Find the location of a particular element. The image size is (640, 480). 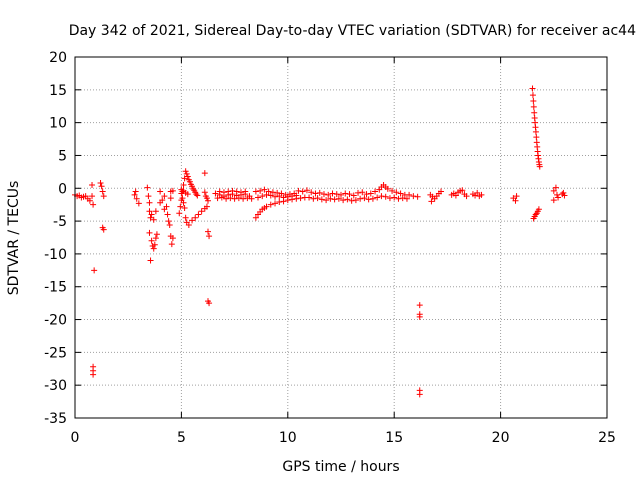

y-tick-label: 10 is located at coordinates (58, 124).